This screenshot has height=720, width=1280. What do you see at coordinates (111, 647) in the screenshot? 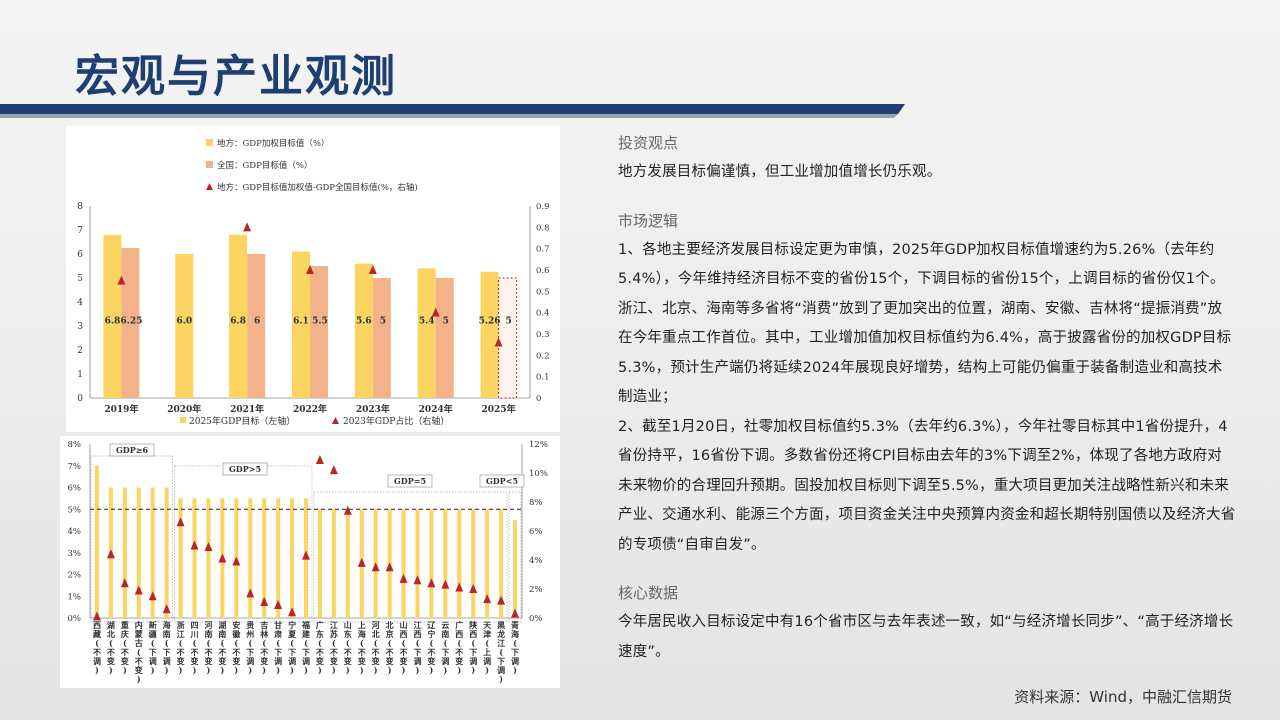
I see `province-label: 湖北(不变)` at bounding box center [111, 647].